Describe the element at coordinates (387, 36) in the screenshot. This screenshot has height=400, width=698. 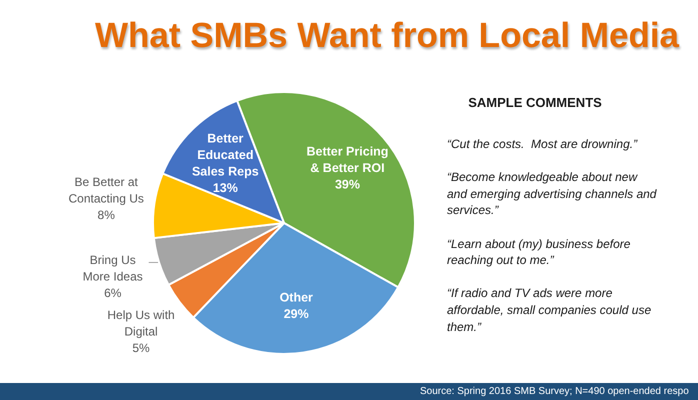
I see `chart-title: What SMBs Want from Local Media` at that location.